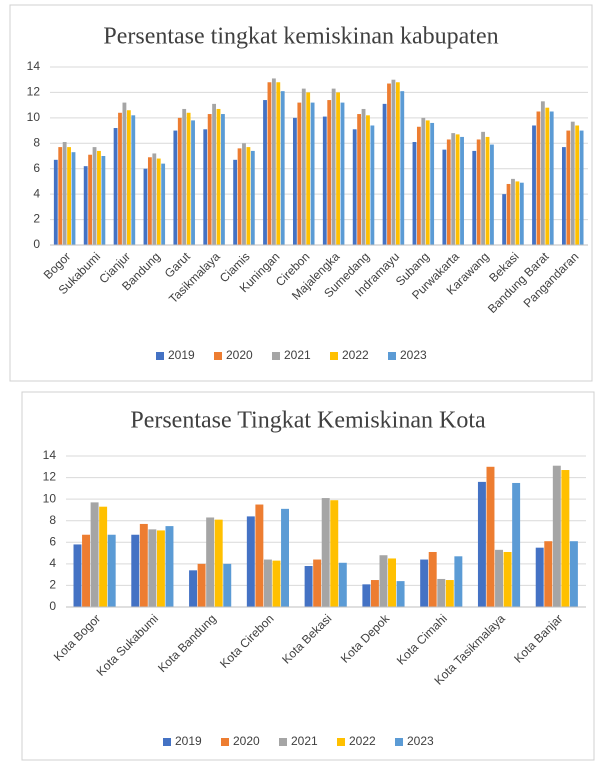 This screenshot has width=600, height=764. Describe the element at coordinates (52, 541) in the screenshot. I see `y-tick-label: 6` at that location.